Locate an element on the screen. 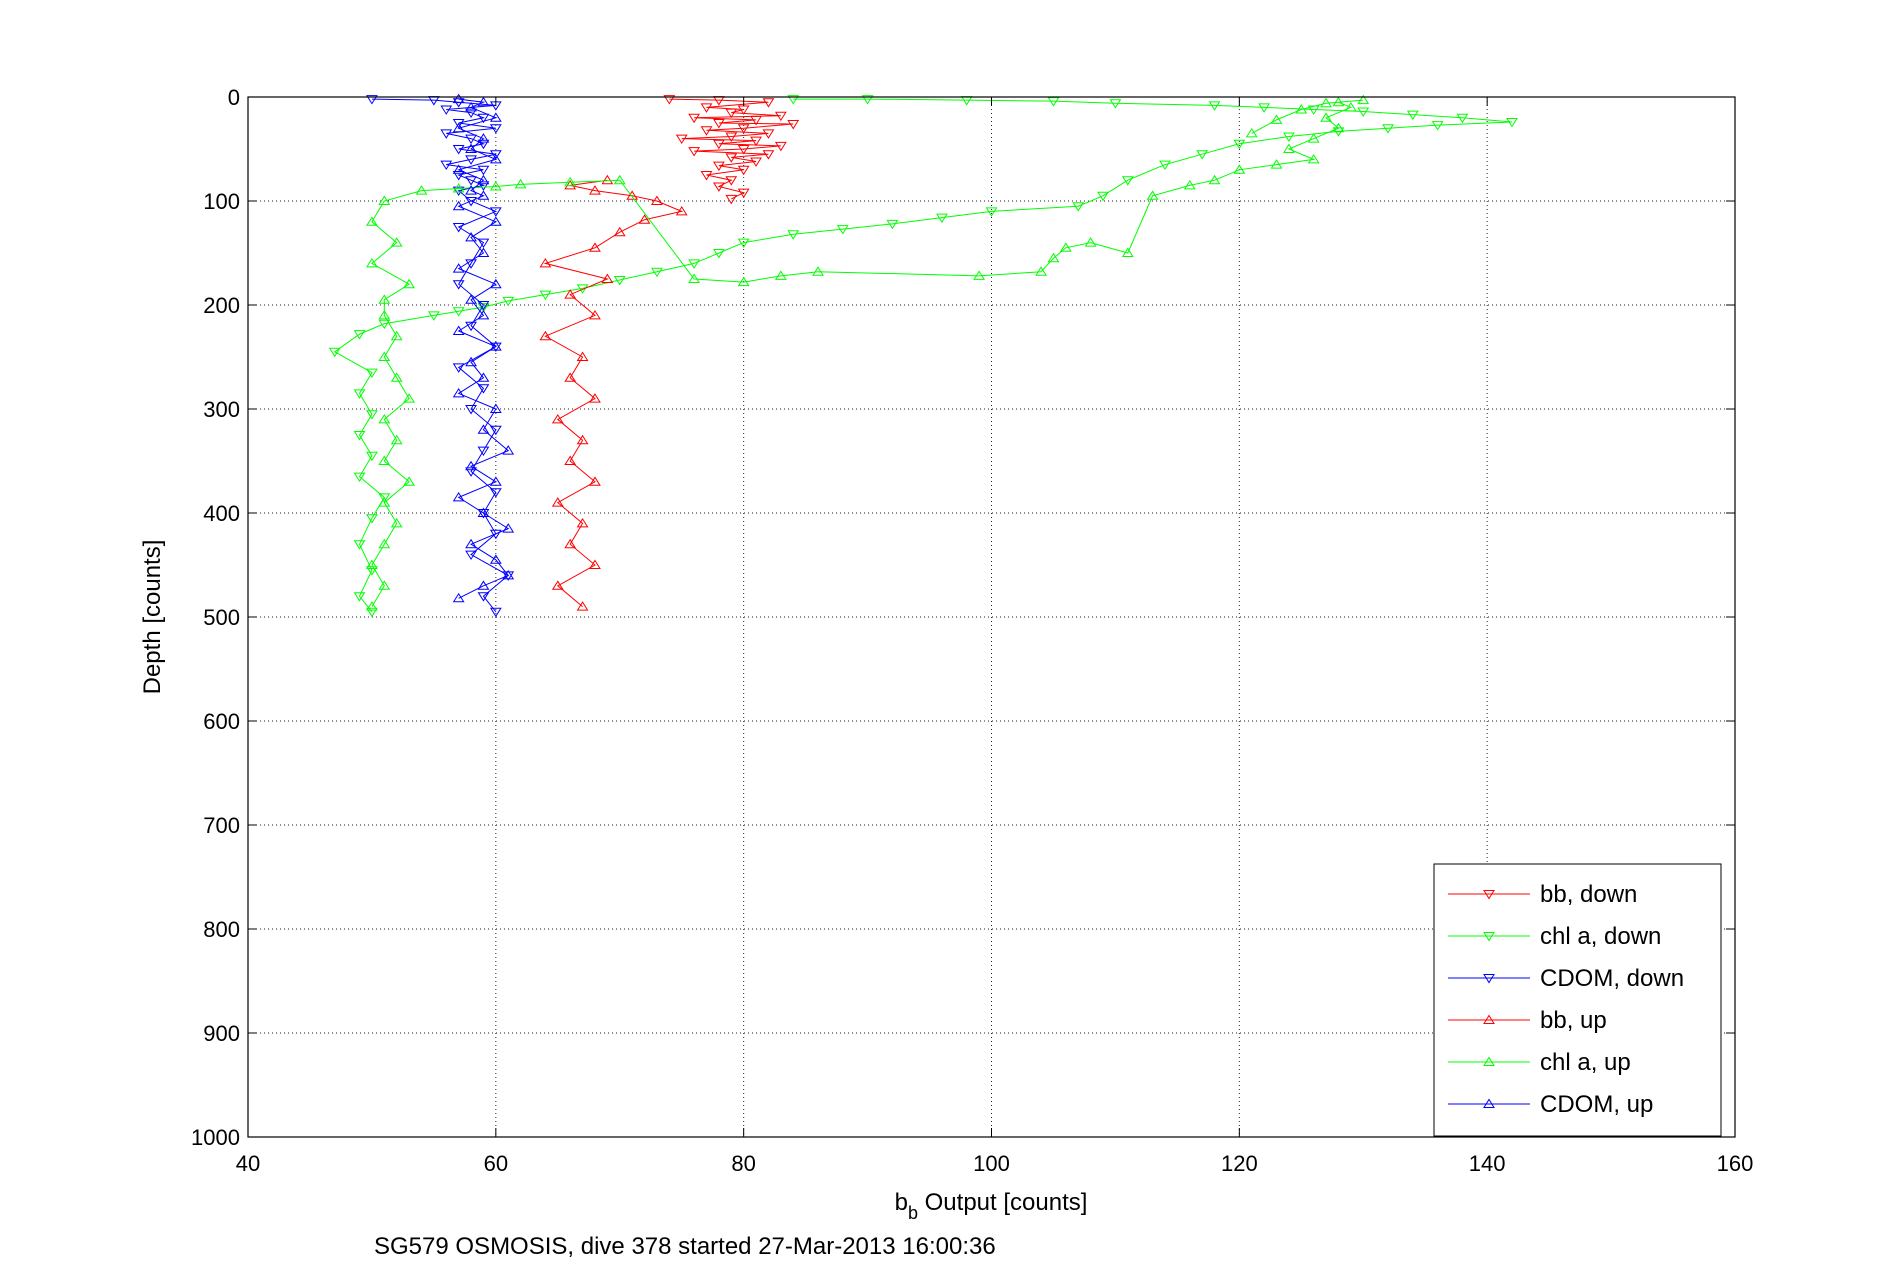 The image size is (1891, 1262). y-tick-label: 600 is located at coordinates (221, 721).